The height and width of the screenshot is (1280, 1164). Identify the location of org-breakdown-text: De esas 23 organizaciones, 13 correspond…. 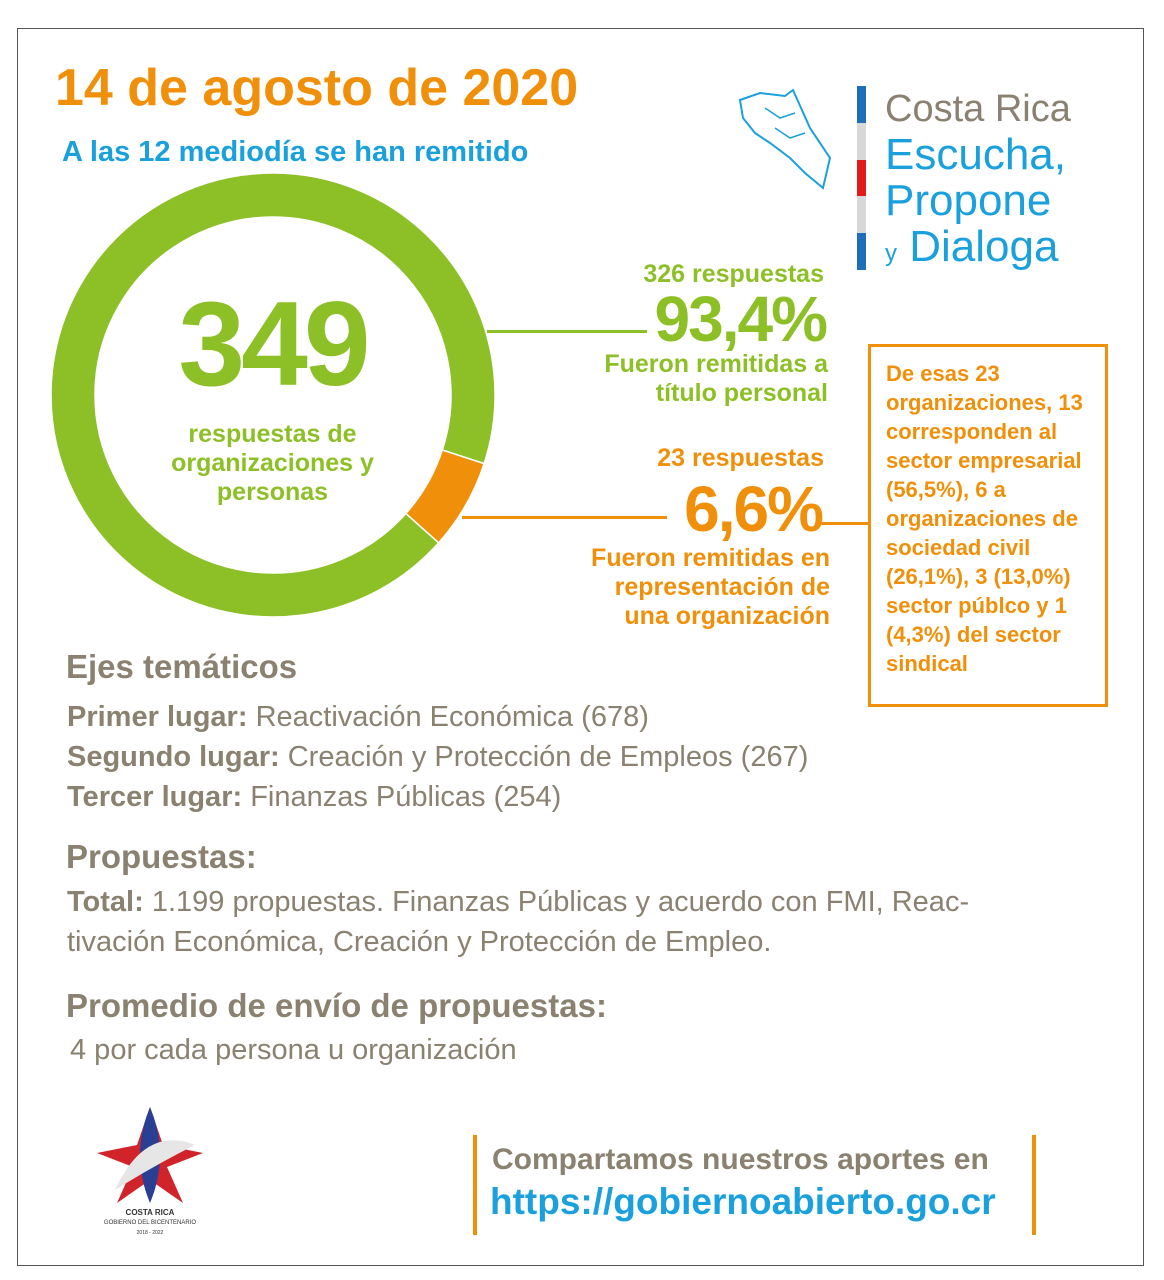
(984, 518).